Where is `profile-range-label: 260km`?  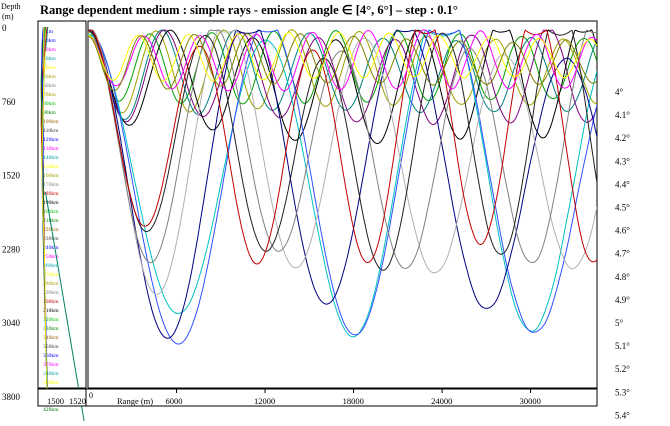
profile-range-label: 260km is located at coordinates (51, 266).